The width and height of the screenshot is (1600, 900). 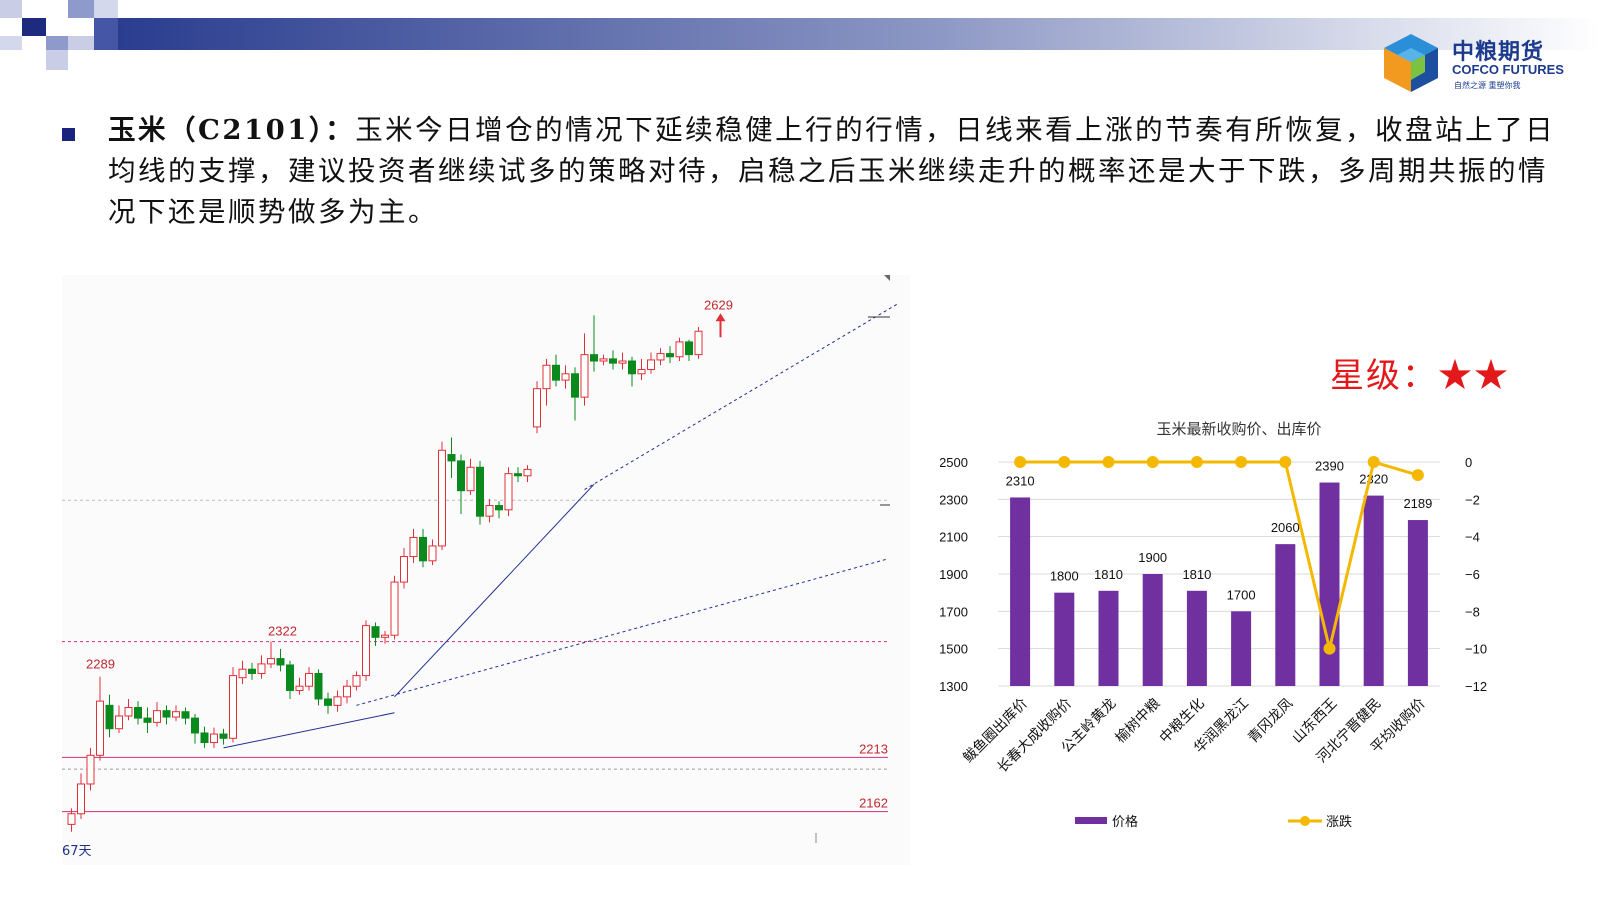 I want to click on right-axis-tick: −10, so click(x=1476, y=649).